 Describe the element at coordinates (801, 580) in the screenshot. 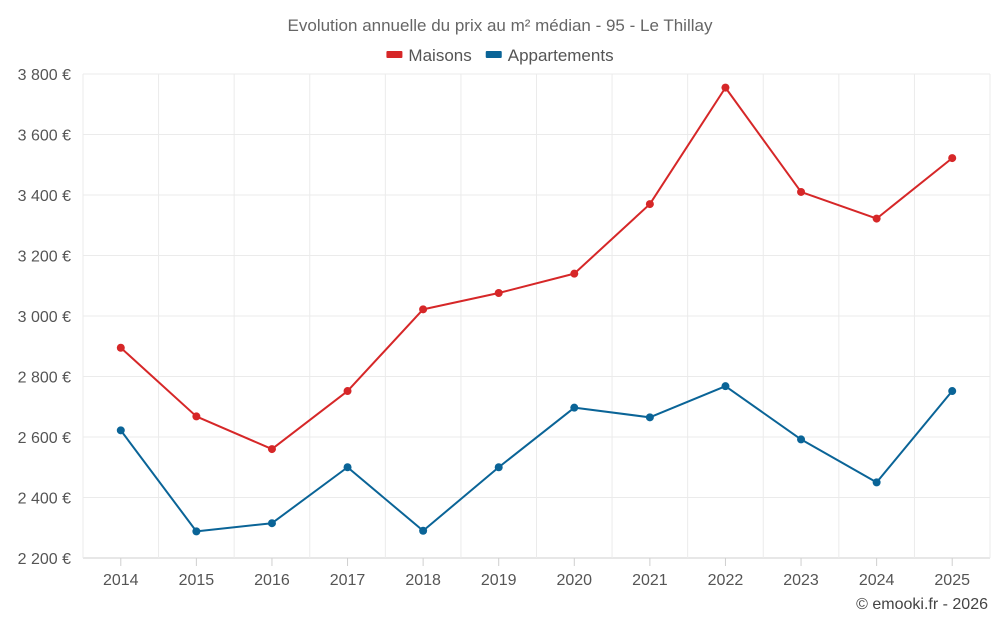

I see `x-tick-label: 2023` at that location.